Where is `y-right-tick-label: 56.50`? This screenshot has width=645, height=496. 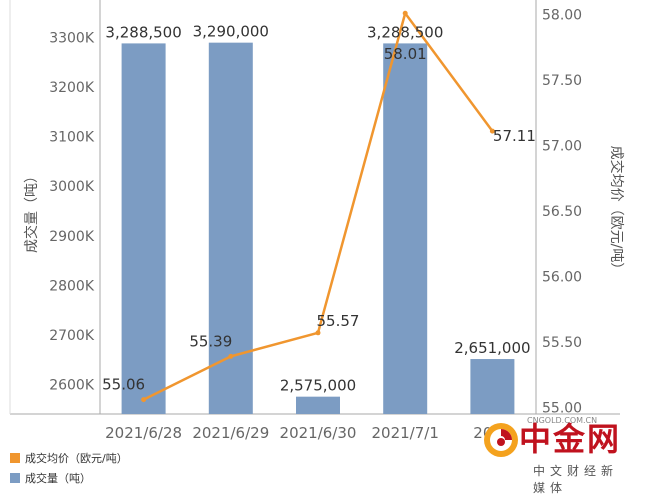
y-right-tick-label: 56.50 is located at coordinates (562, 212).